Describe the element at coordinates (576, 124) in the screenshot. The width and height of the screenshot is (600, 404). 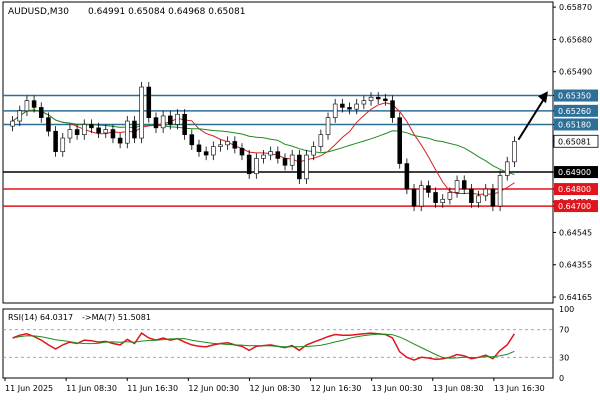
I see `level-tag-0.65180` at that location.